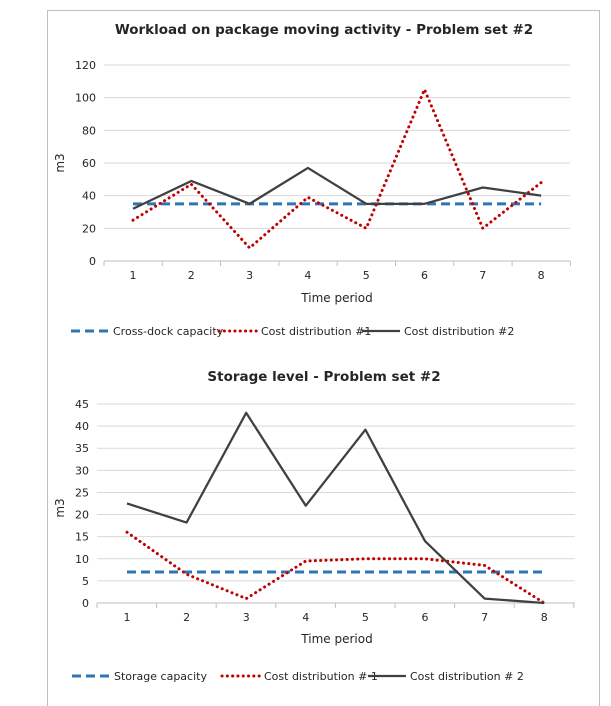 This screenshot has width=611, height=706. Describe the element at coordinates (323, 377) in the screenshot. I see `chart-title: Storage level - Problem set #2` at that location.